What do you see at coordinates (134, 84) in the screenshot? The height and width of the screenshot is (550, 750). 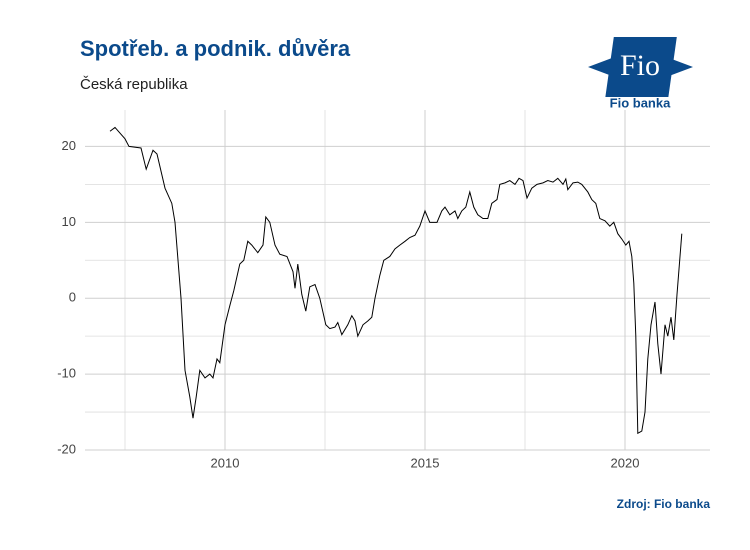 I see `chart-subtitle: Česká republika` at bounding box center [134, 84].